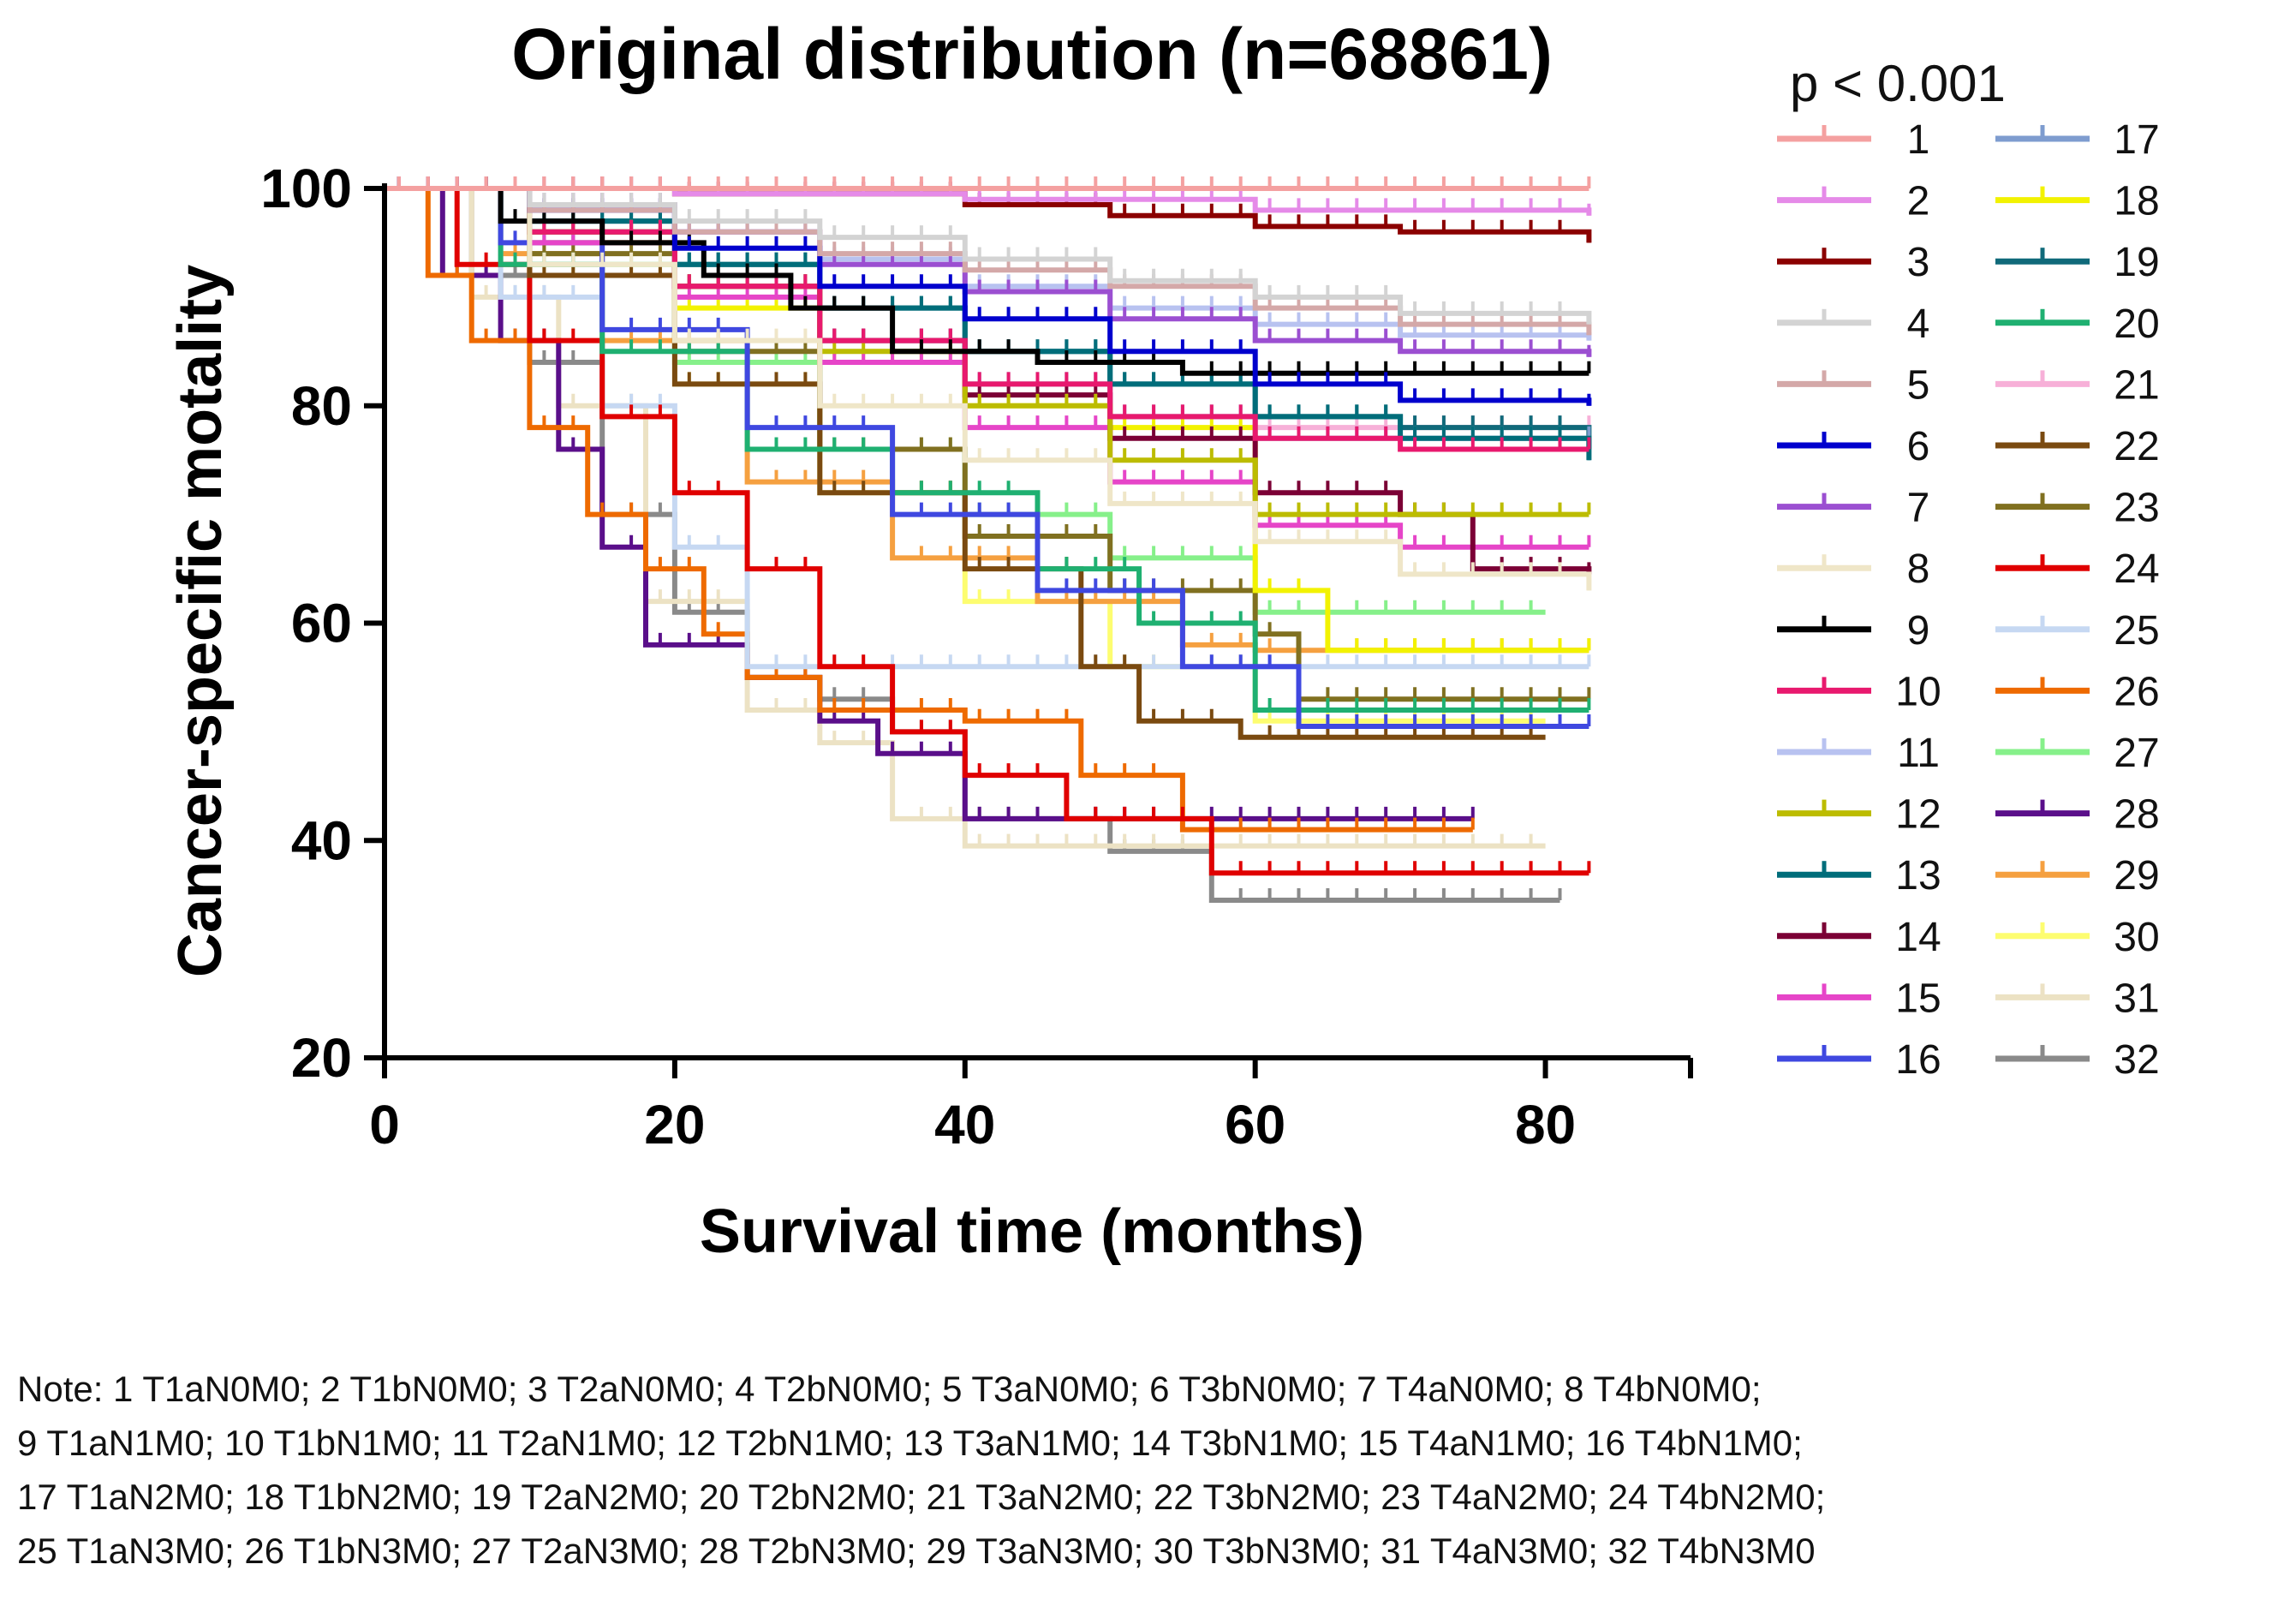  What do you see at coordinates (1918, 140) in the screenshot?
I see `legend-label: 1` at bounding box center [1918, 140].